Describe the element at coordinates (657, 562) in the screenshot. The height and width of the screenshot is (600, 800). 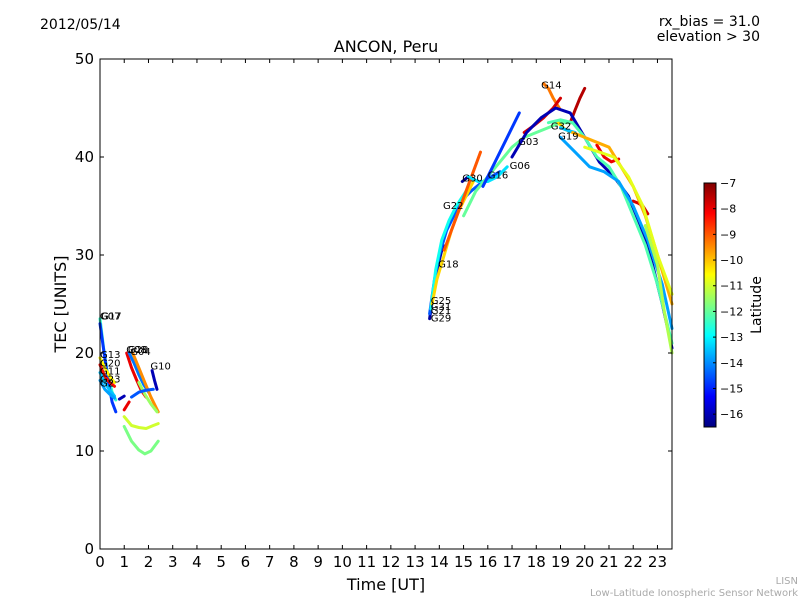
I see `x-tick-label-23: 23` at that location.